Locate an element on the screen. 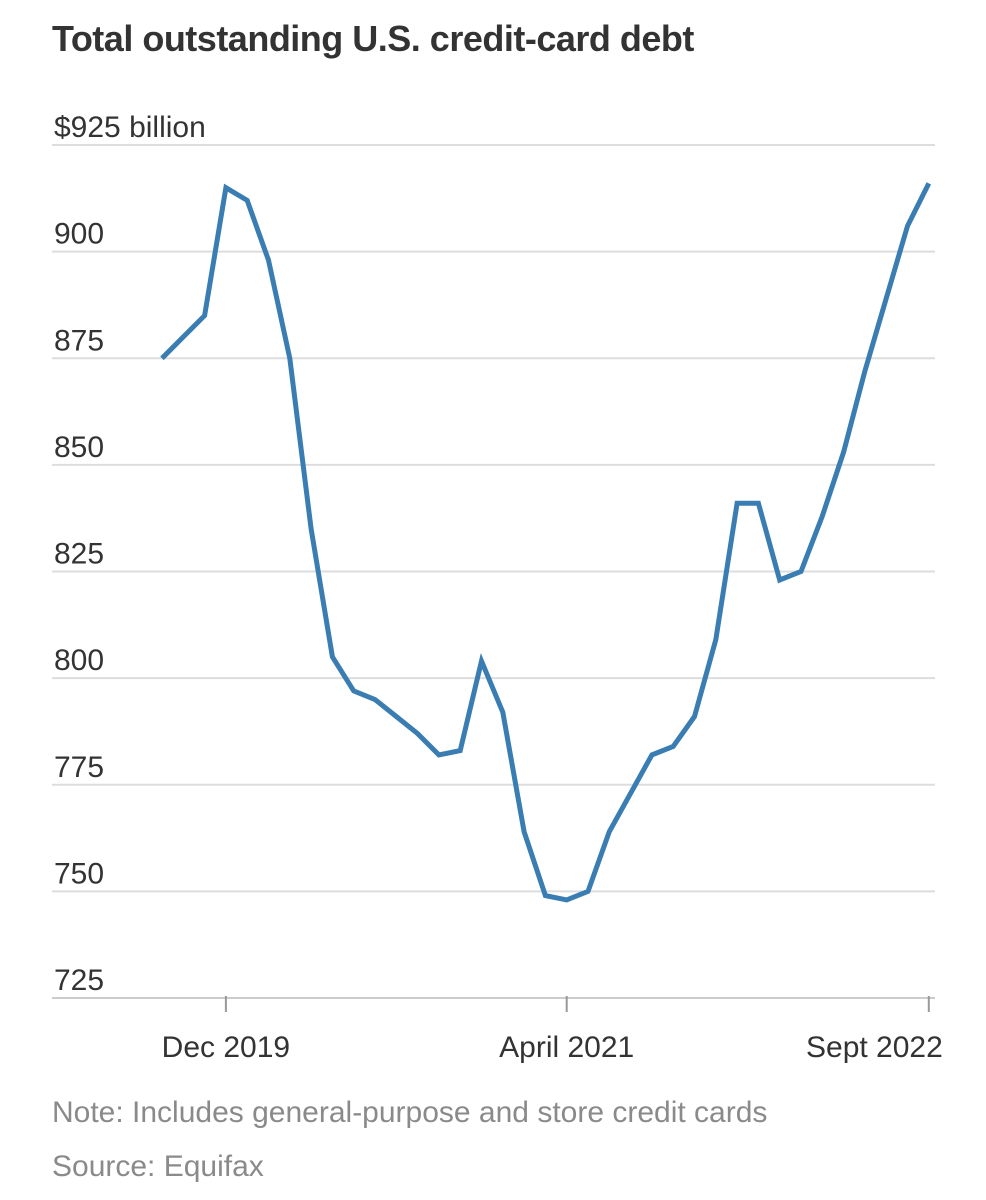 The width and height of the screenshot is (986, 1200). y-tick-label-925: $925 billion is located at coordinates (130, 127).